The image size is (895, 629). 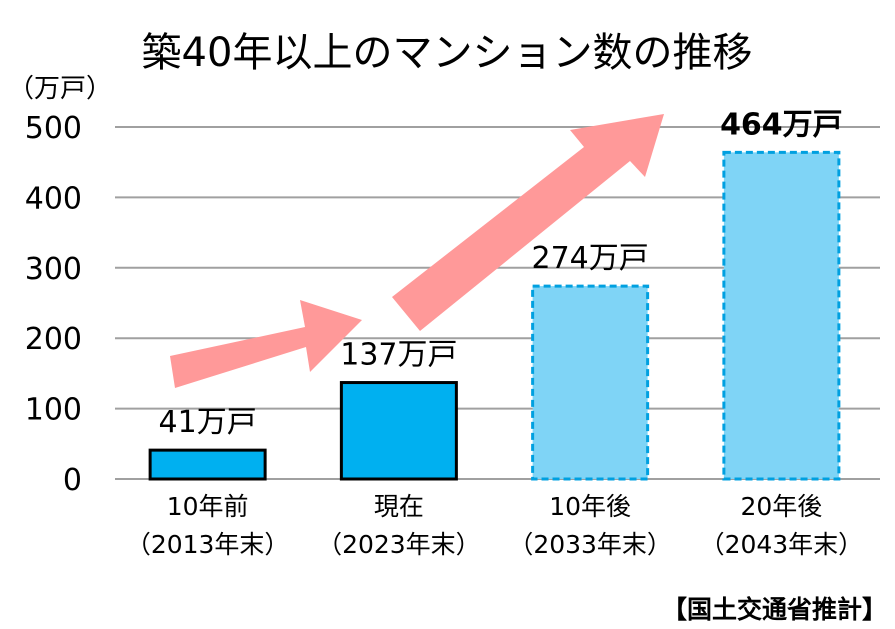 What do you see at coordinates (53, 269) in the screenshot?
I see `y-tick-label: 300` at bounding box center [53, 269].